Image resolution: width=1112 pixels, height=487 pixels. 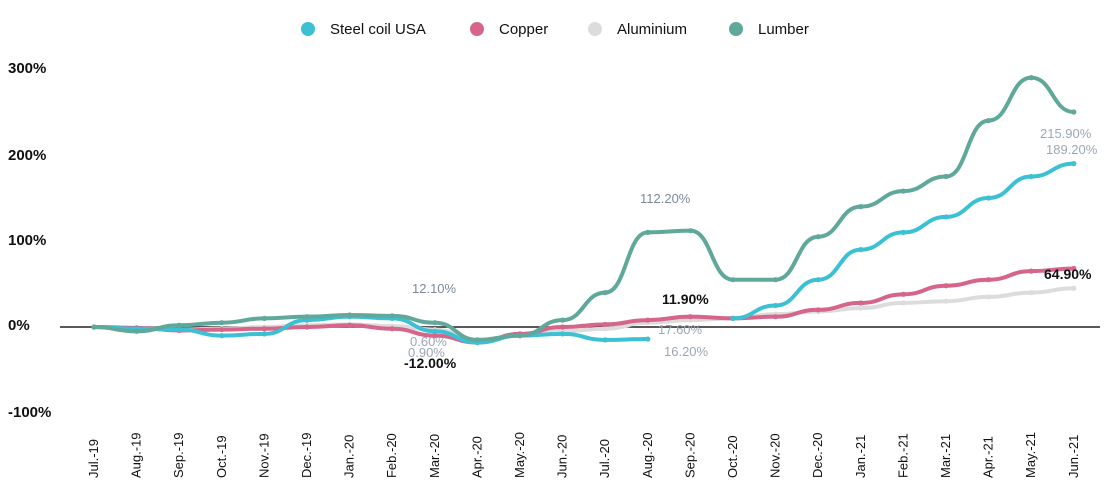 I want to click on x-tick-label: Aug.-20, so click(x=647, y=455).